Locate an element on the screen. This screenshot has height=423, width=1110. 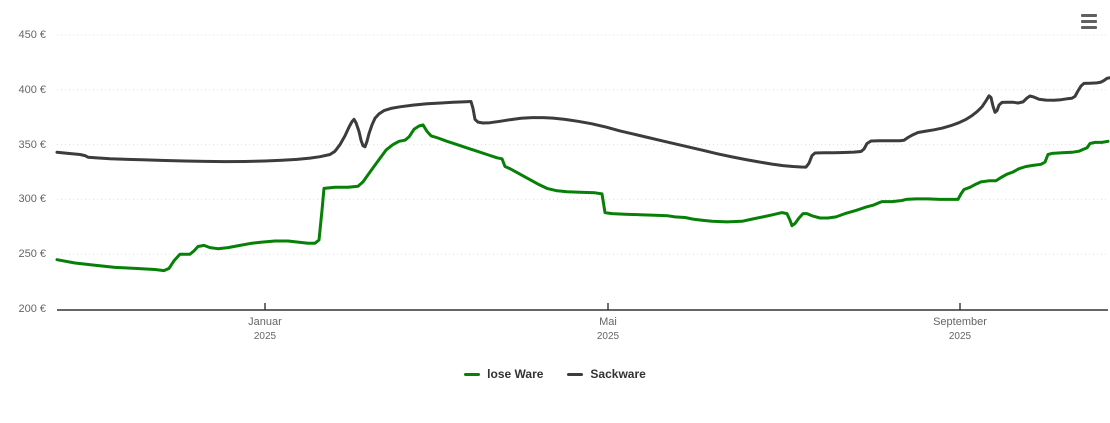
legend: lose Ware Sackware is located at coordinates (555, 374).